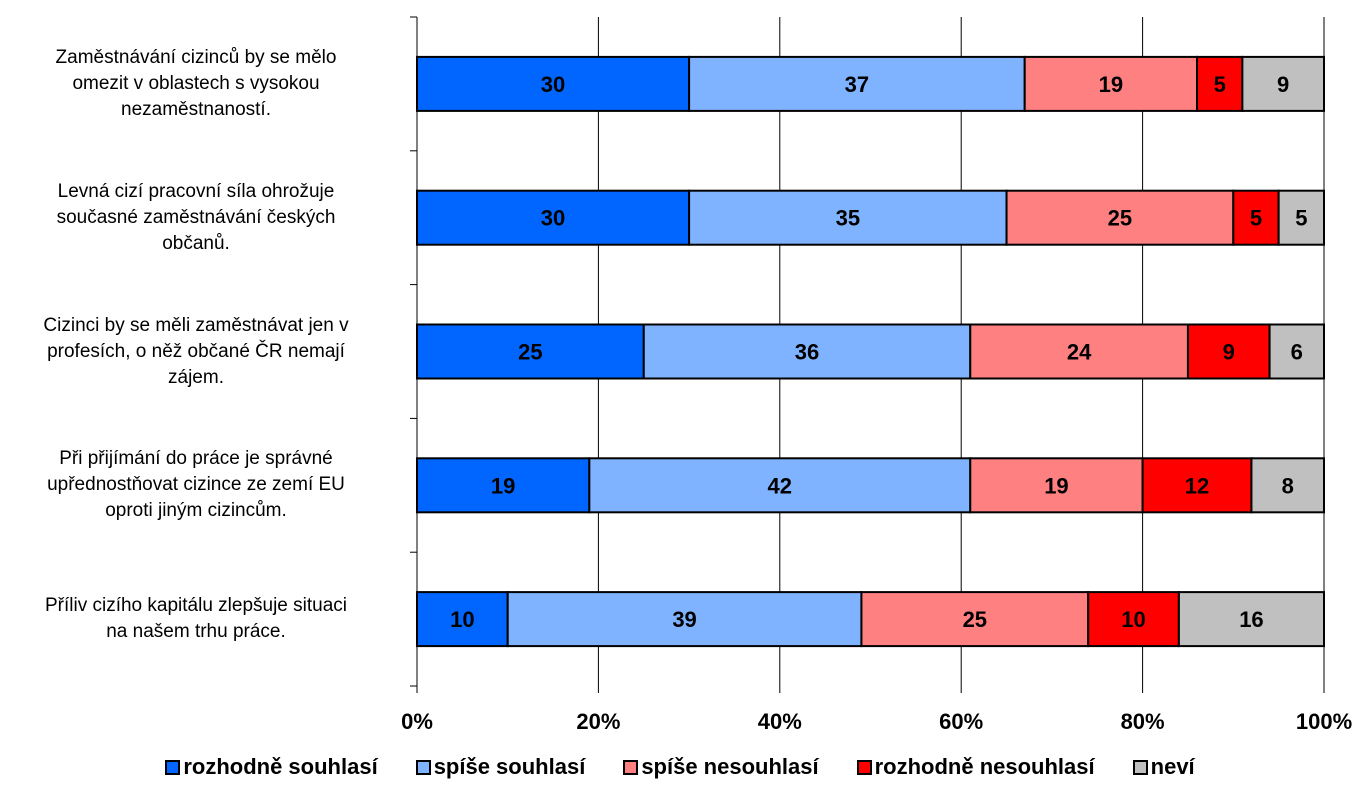  Describe the element at coordinates (730, 766) in the screenshot. I see `legend-label: spíše nesouhlasí` at that location.